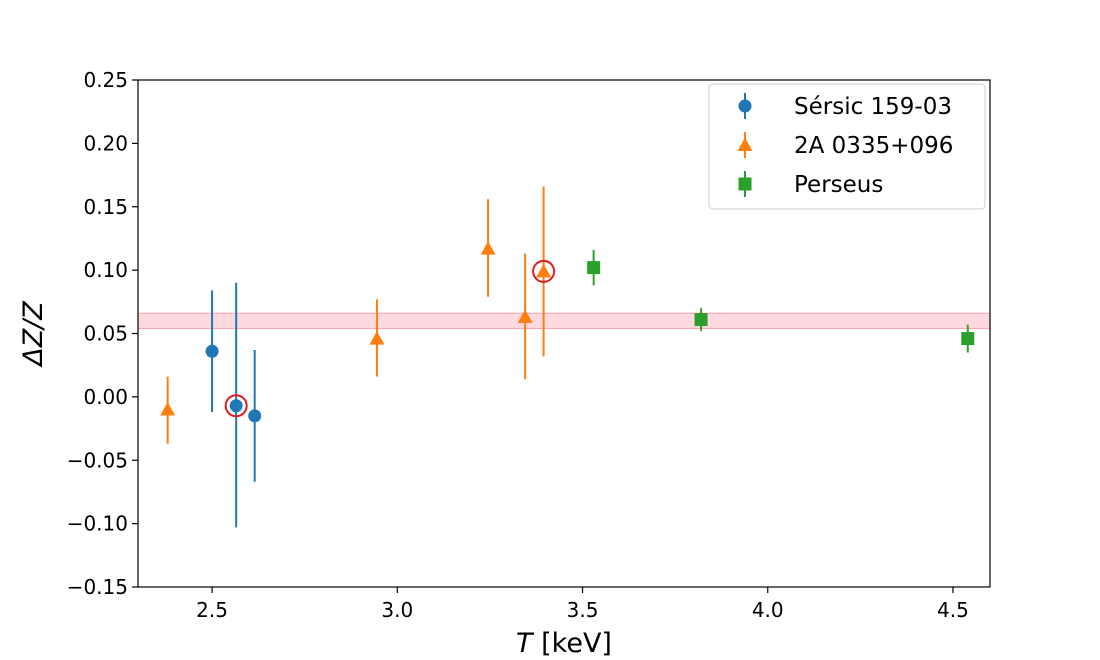 This screenshot has width=1100, height=660. I want to click on legend-label: Perseus, so click(838, 185).